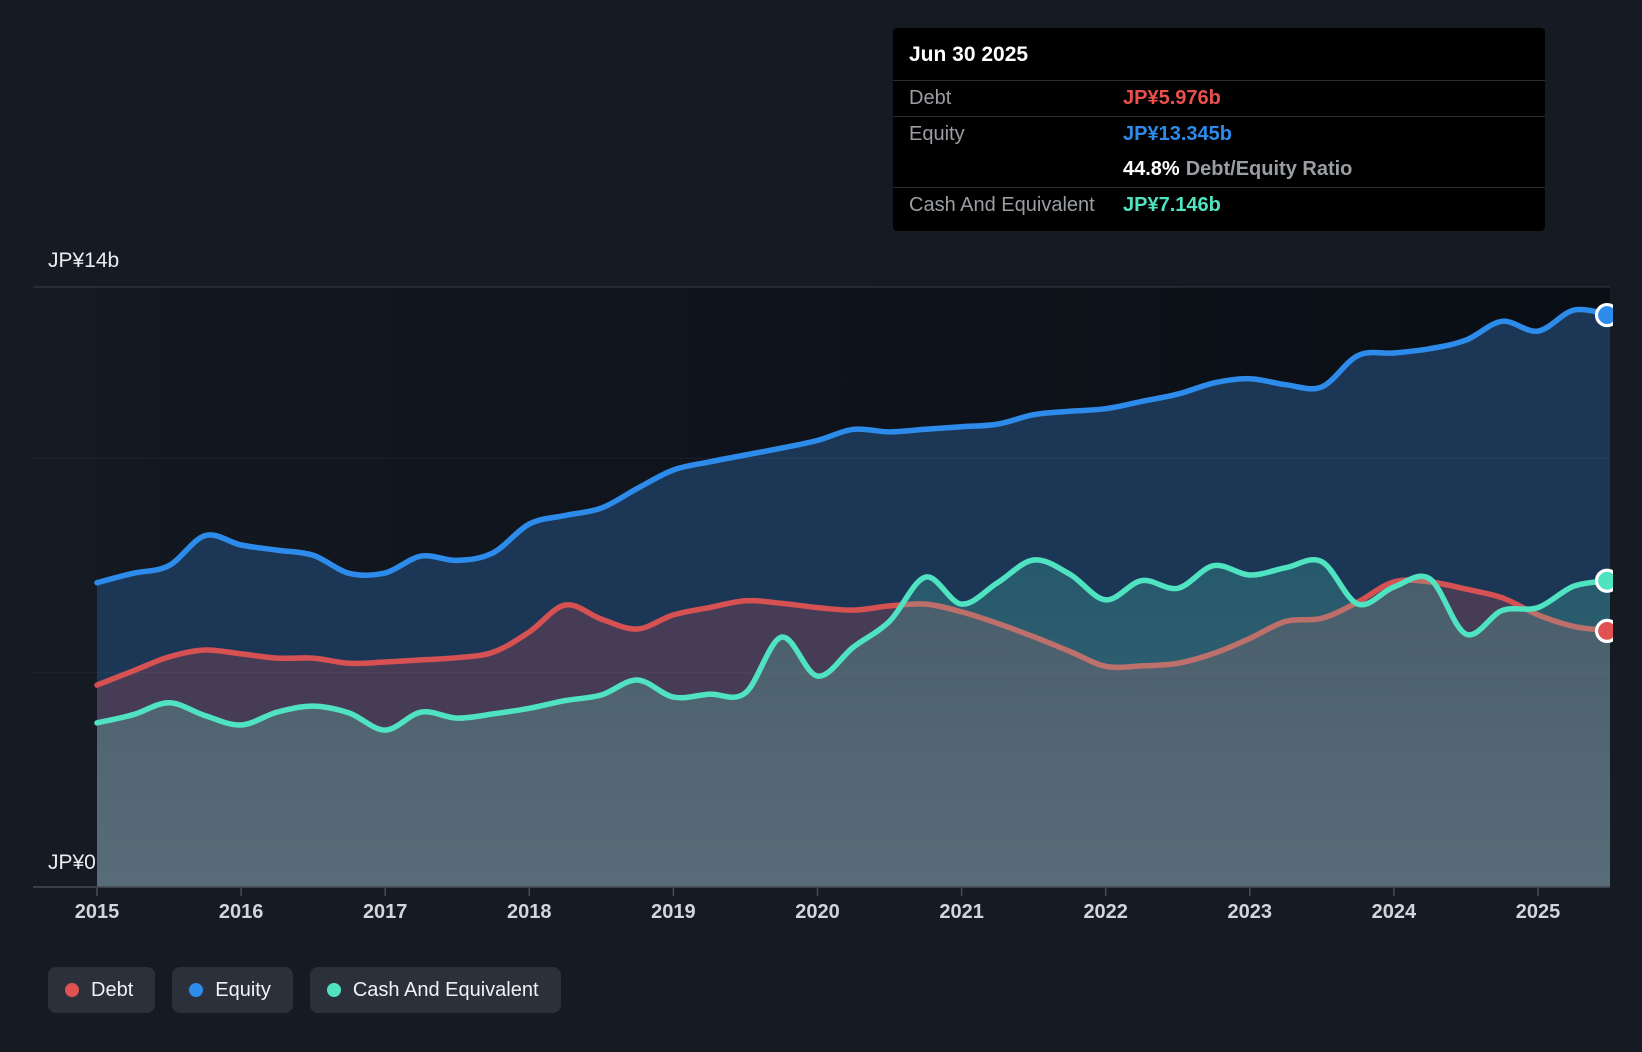 Image resolution: width=1642 pixels, height=1052 pixels. I want to click on tooltip-cash-value: JP¥7.146b, so click(1172, 205).